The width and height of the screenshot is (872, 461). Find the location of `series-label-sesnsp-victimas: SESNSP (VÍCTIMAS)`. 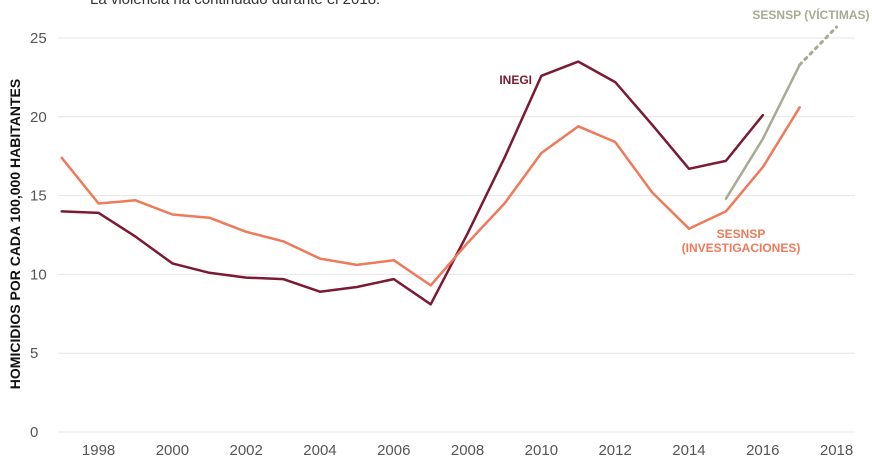

series-label-sesnsp-victimas: SESNSP (VÍCTIMAS) is located at coordinates (810, 14).